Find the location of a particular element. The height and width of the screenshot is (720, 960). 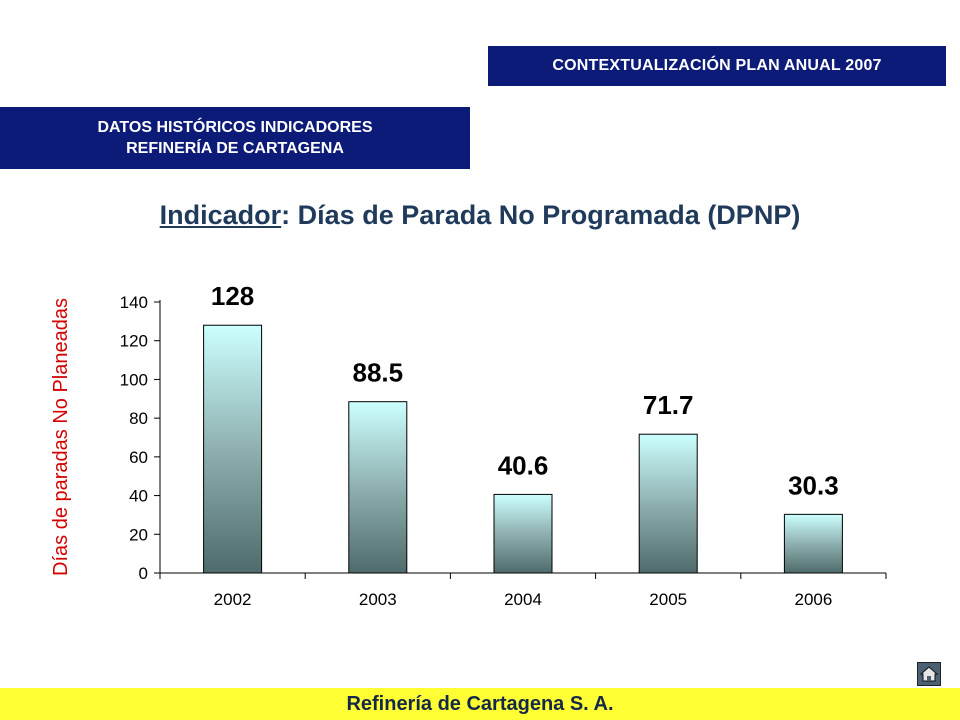

y-tick-label: 40 is located at coordinates (138, 496).